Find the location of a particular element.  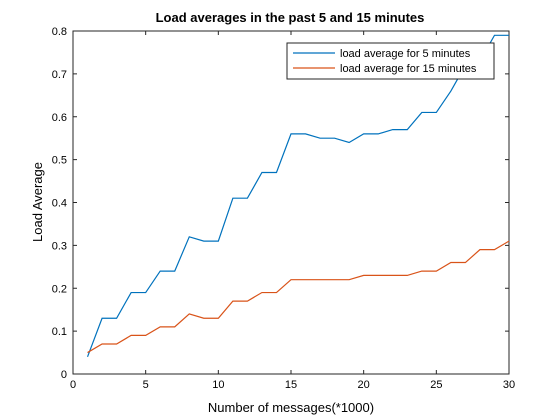

x-tick-label: 30 is located at coordinates (509, 385).